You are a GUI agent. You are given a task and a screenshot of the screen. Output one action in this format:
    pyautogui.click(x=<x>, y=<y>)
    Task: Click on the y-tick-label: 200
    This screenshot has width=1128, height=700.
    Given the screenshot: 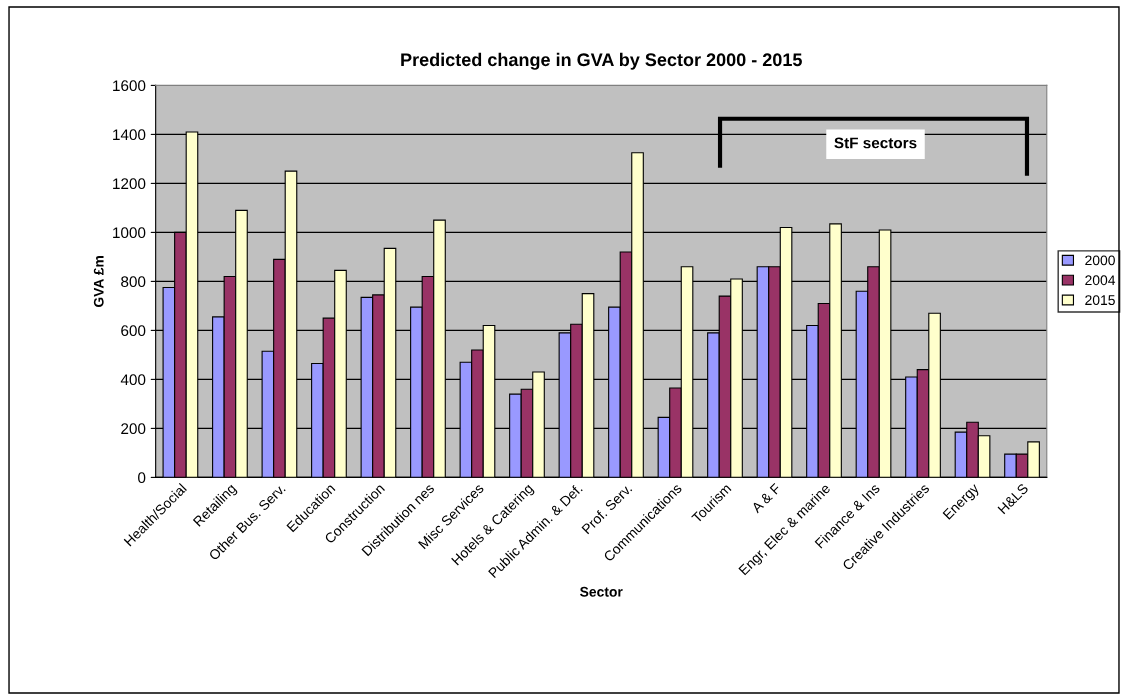 What is the action you would take?
    pyautogui.click(x=133, y=429)
    